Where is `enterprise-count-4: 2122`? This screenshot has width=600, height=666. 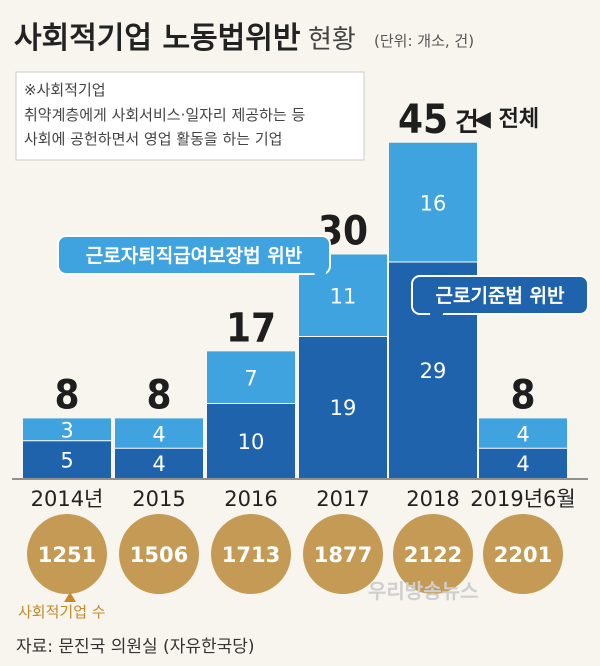
enterprise-count-4: 2122 is located at coordinates (433, 555).